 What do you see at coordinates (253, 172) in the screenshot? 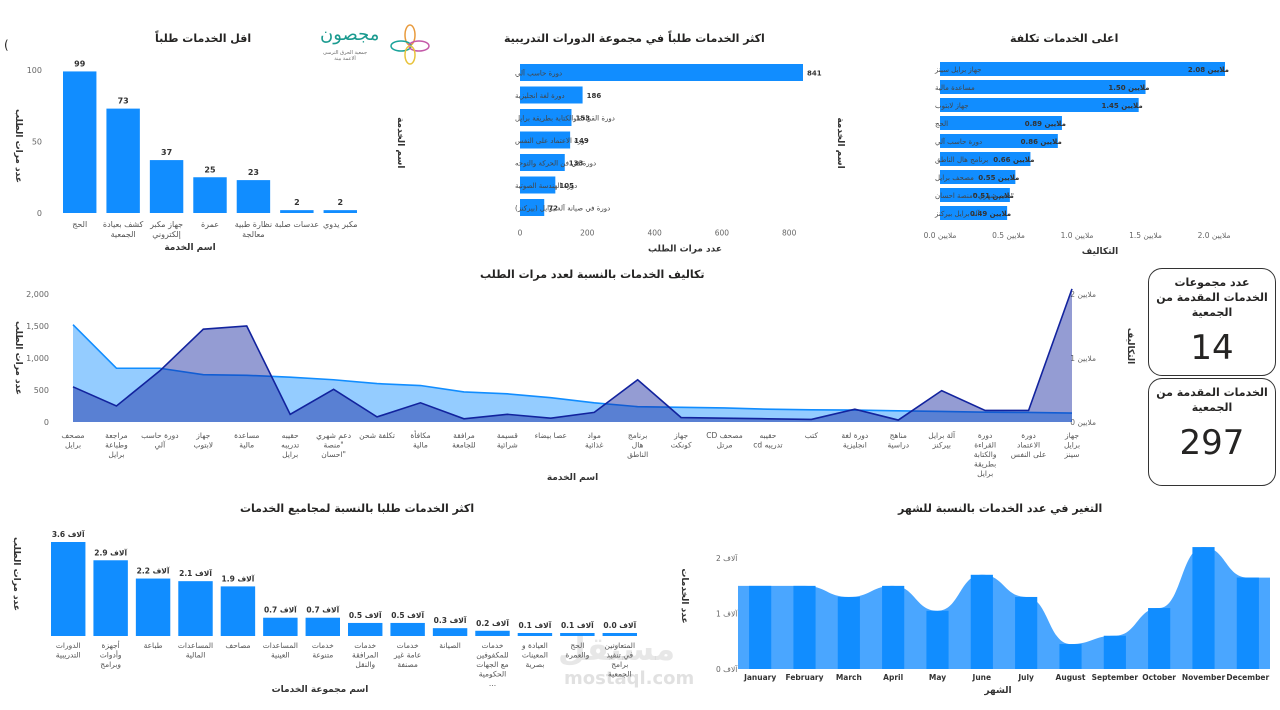
I see `data-label: 23` at bounding box center [253, 172].